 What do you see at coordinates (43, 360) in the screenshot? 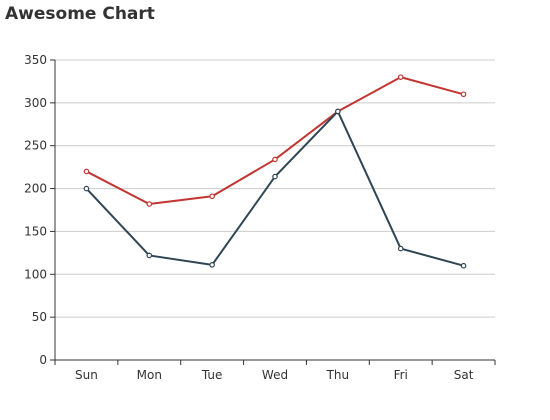
I see `y-tick-label: 0` at bounding box center [43, 360].